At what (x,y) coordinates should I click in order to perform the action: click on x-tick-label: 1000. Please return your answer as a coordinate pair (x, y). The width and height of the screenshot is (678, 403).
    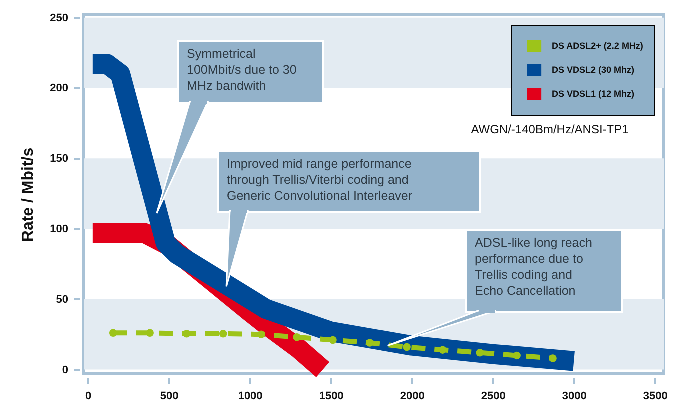
    Looking at the image, I should click on (250, 396).